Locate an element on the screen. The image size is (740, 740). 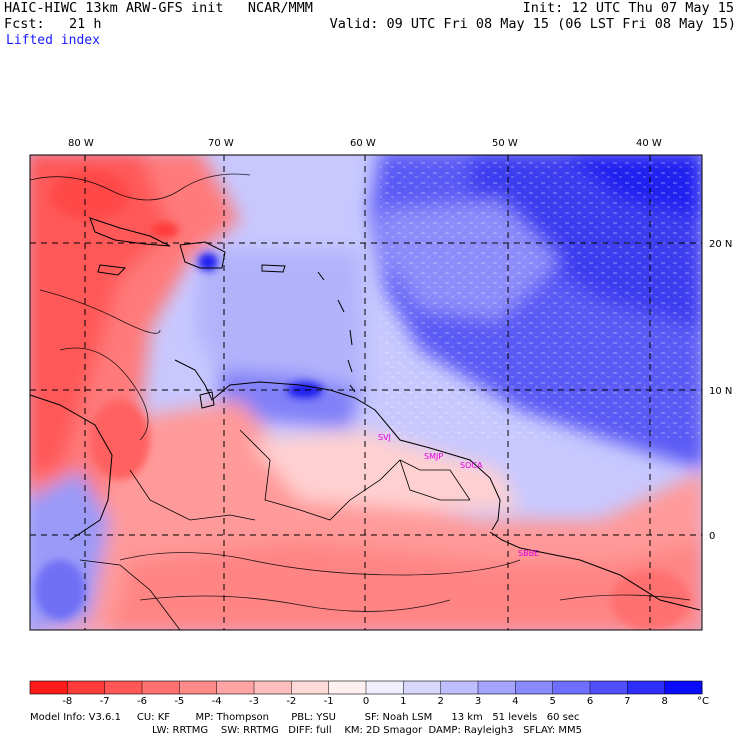
lat-label: 10 N is located at coordinates (720, 391).